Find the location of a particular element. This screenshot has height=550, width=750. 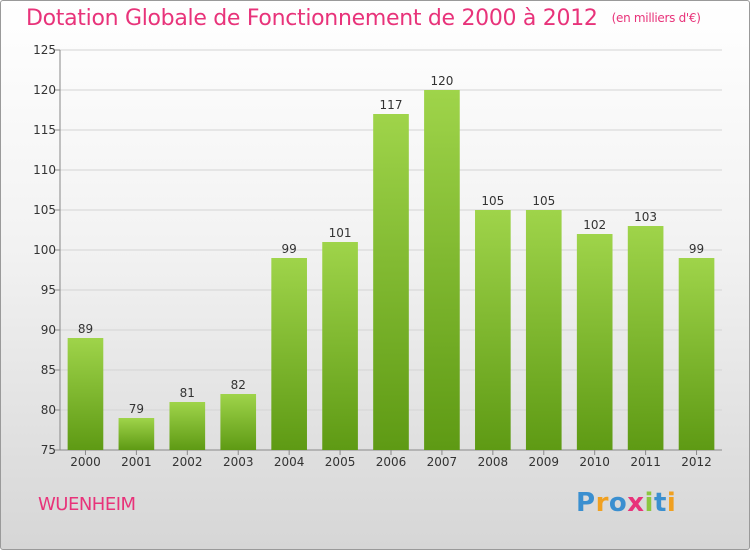

x-tick-label-2001: 2001 is located at coordinates (136, 462).